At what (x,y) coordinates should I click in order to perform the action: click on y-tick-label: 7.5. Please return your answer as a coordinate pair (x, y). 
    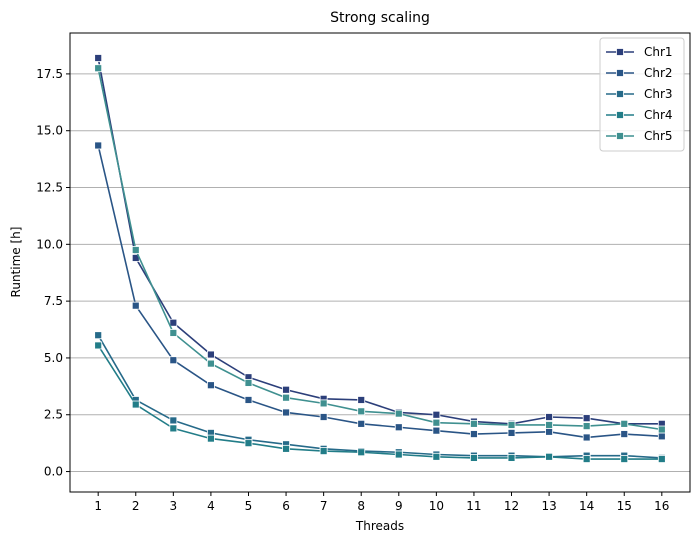
    Looking at the image, I should click on (53, 301).